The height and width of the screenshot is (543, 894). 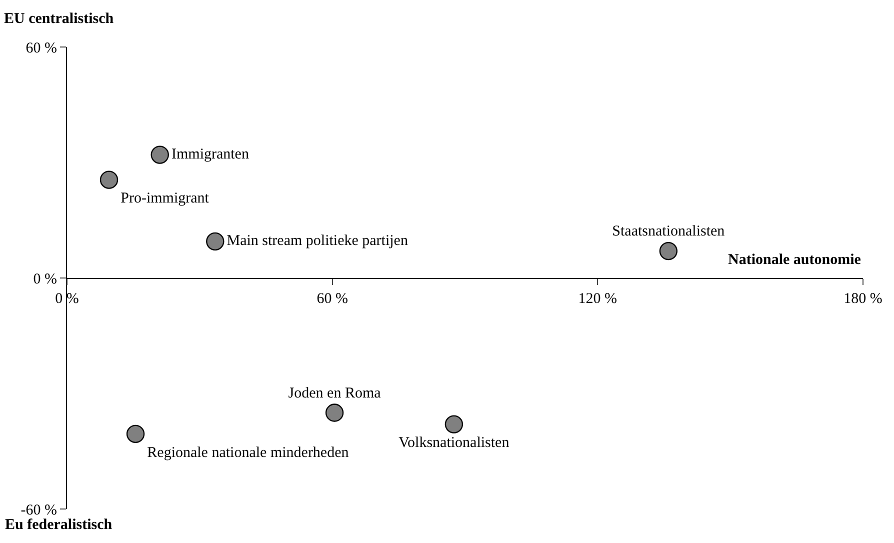 What do you see at coordinates (165, 198) in the screenshot?
I see `series-label: Pro-immigrant` at bounding box center [165, 198].